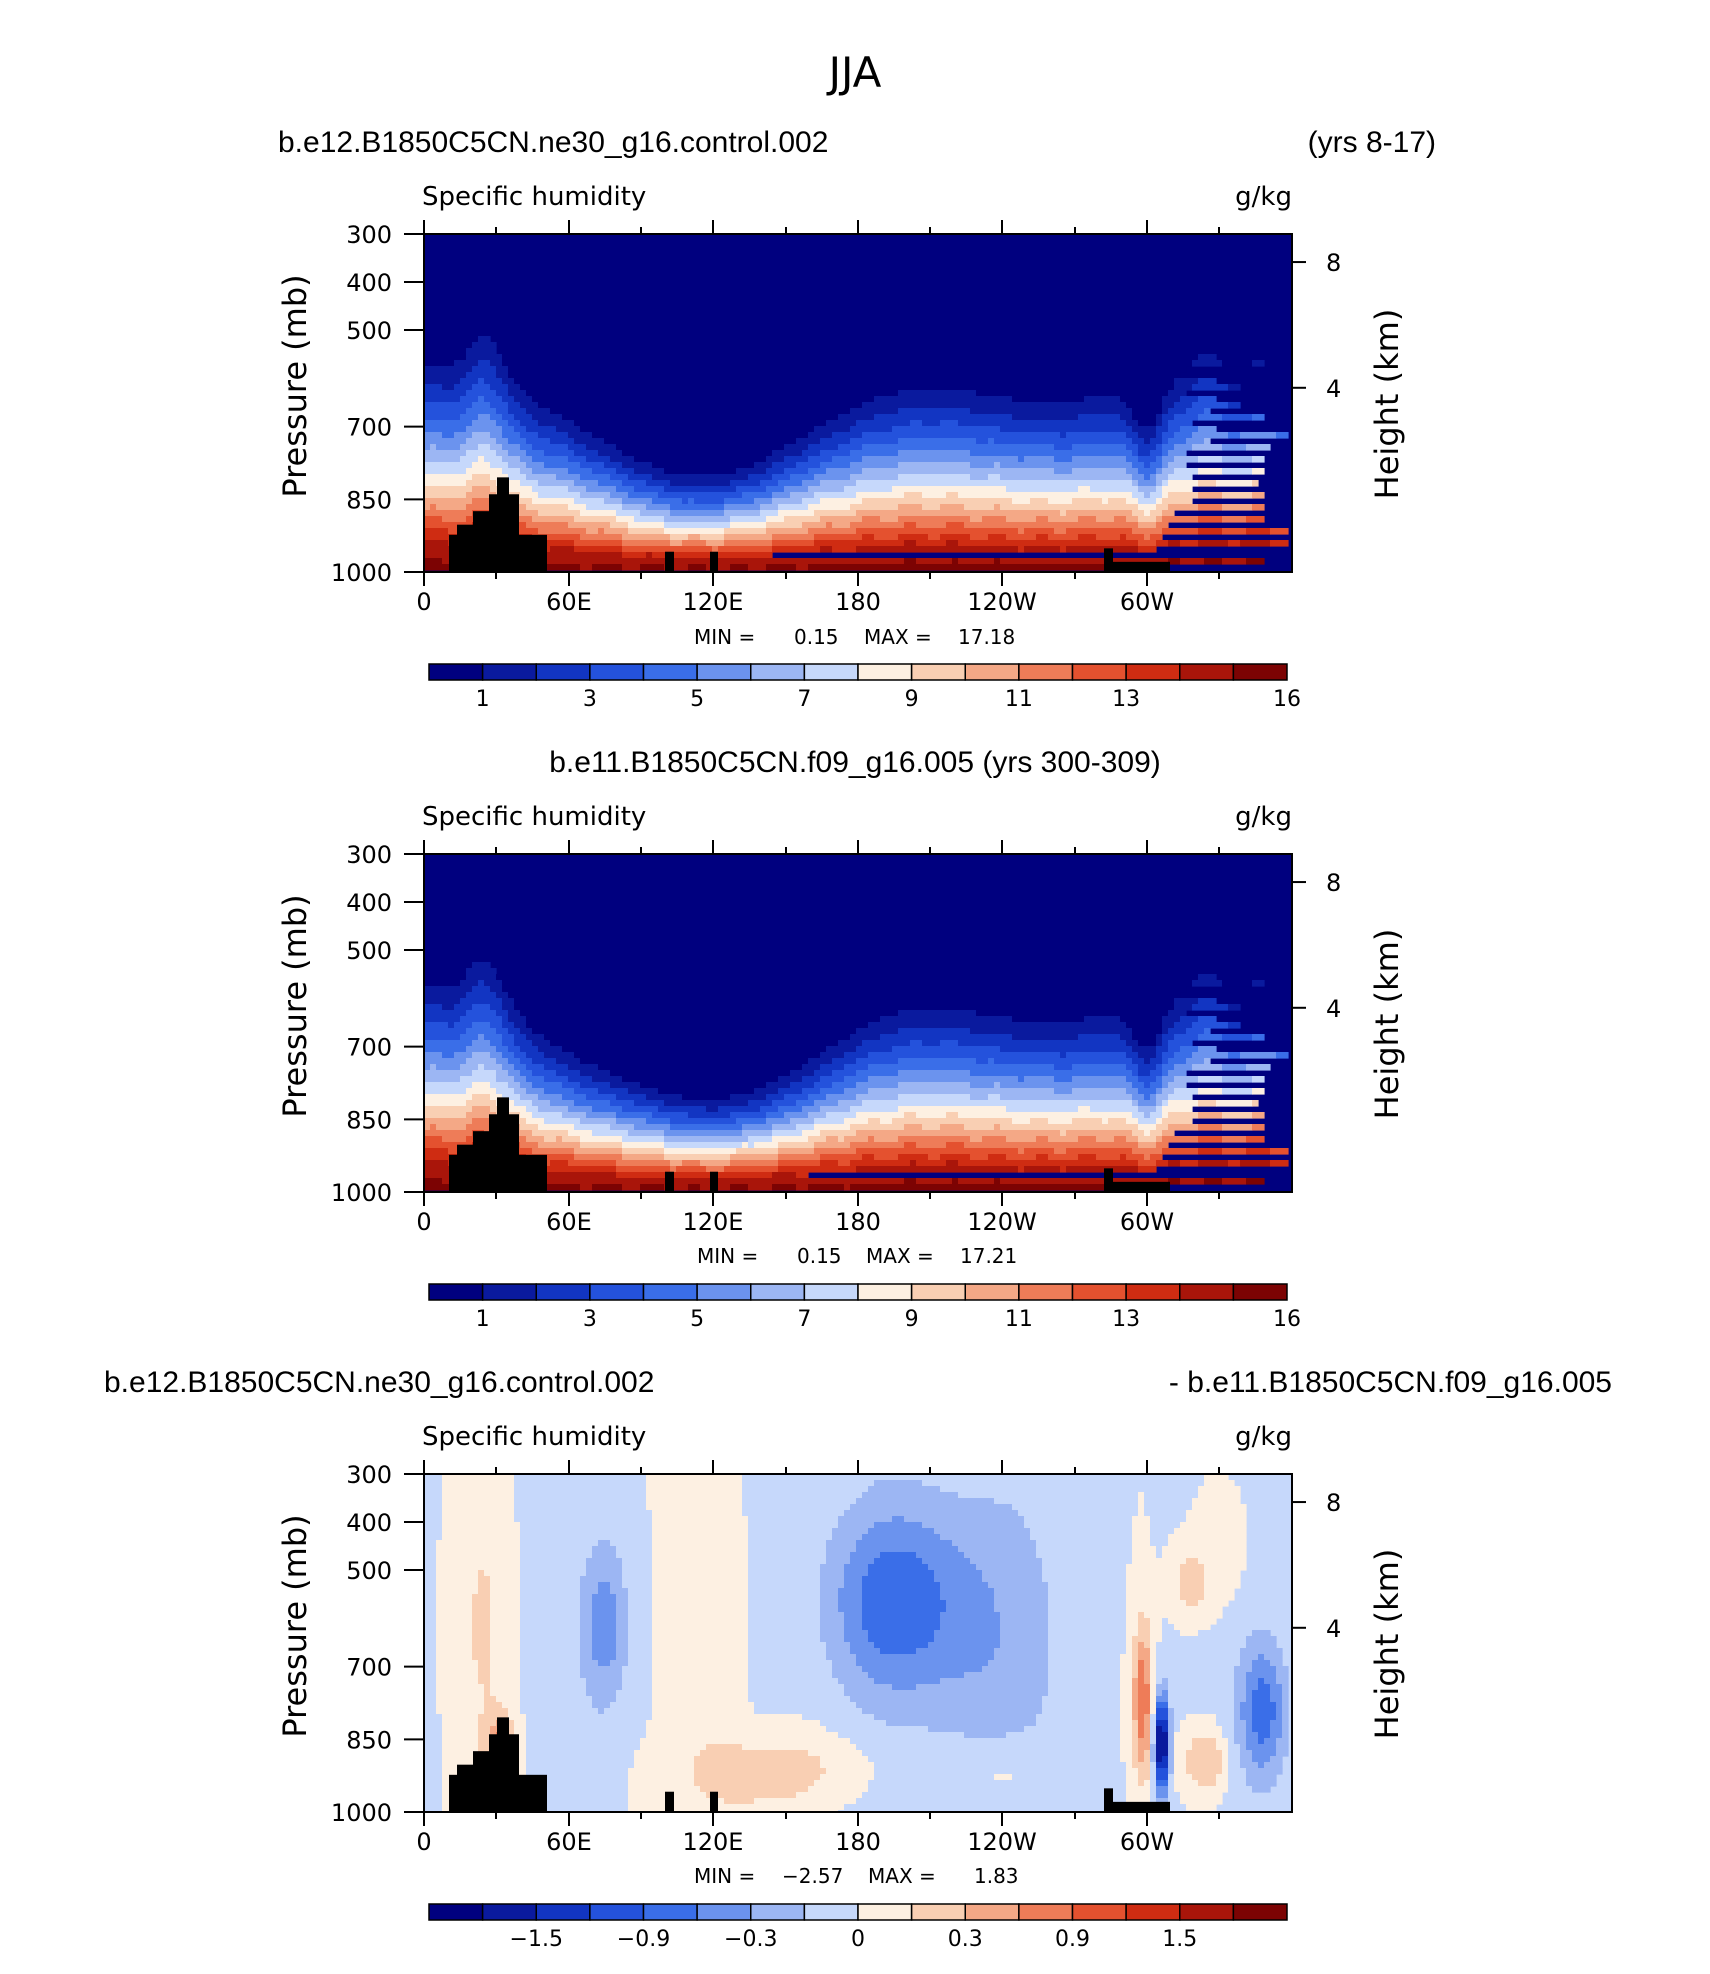  Describe the element at coordinates (569, 1842) in the screenshot. I see `x-tick-label: 60E` at that location.